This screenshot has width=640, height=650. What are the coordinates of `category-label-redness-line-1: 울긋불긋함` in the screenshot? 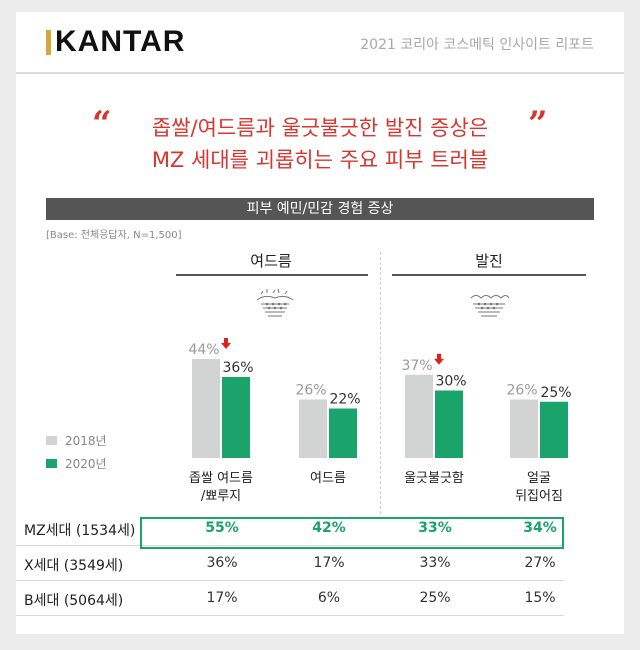 It's located at (434, 478).